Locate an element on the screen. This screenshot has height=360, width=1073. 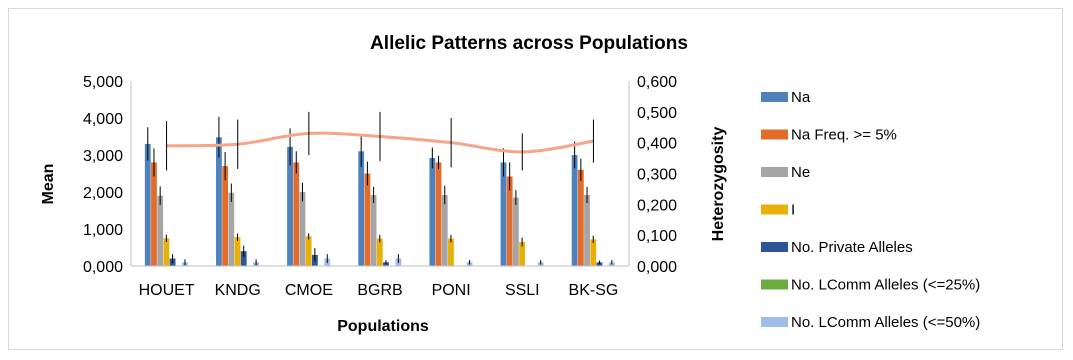
y2-tick-label: 0,500 is located at coordinates (657, 113).